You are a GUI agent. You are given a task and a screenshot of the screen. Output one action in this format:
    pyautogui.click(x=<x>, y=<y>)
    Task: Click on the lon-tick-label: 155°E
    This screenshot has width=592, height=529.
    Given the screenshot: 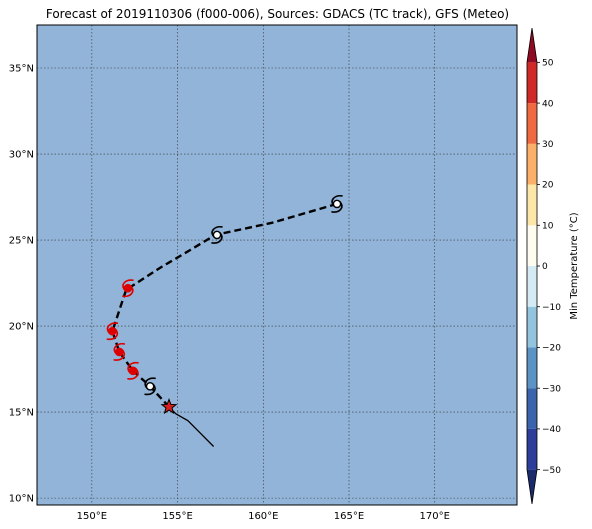 What is the action you would take?
    pyautogui.click(x=177, y=516)
    